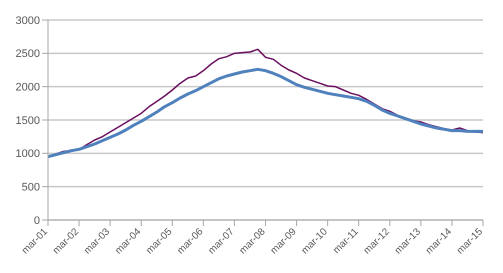  What do you see at coordinates (37, 220) in the screenshot?
I see `y-tick-label: 0` at bounding box center [37, 220].